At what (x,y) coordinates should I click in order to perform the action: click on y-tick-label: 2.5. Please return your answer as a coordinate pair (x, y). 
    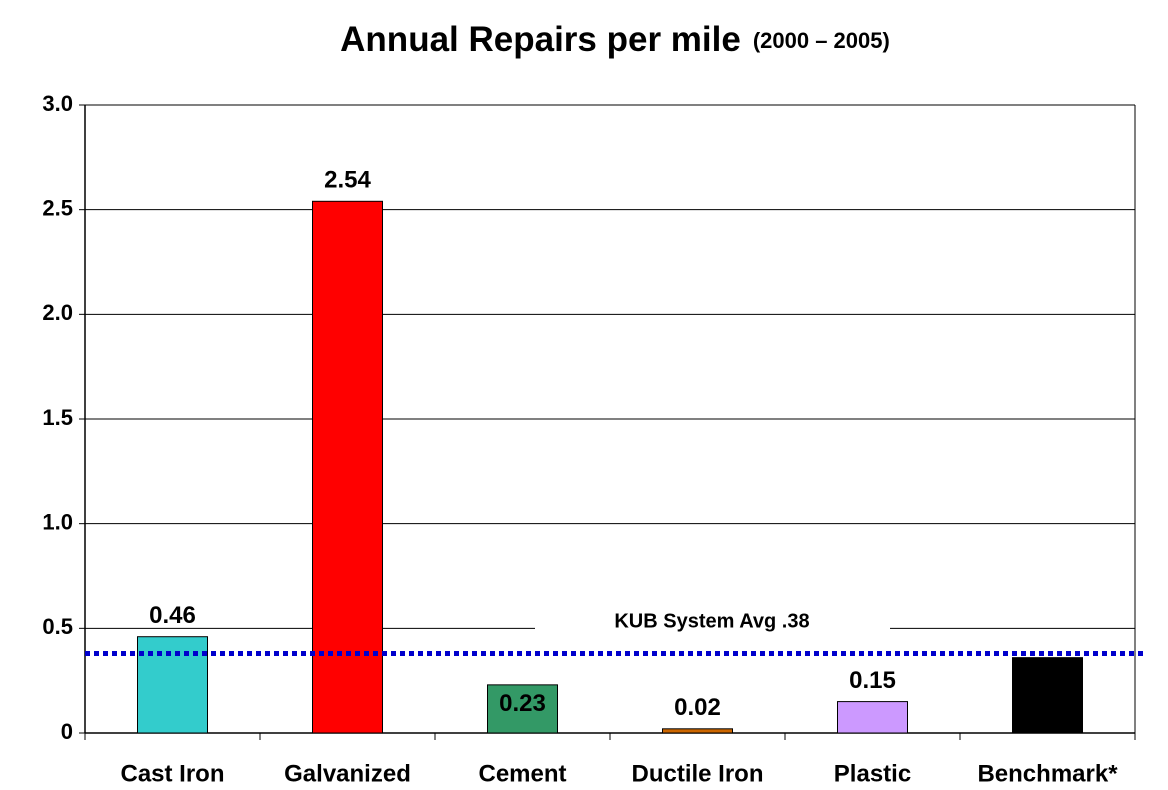
    Looking at the image, I should click on (57, 207).